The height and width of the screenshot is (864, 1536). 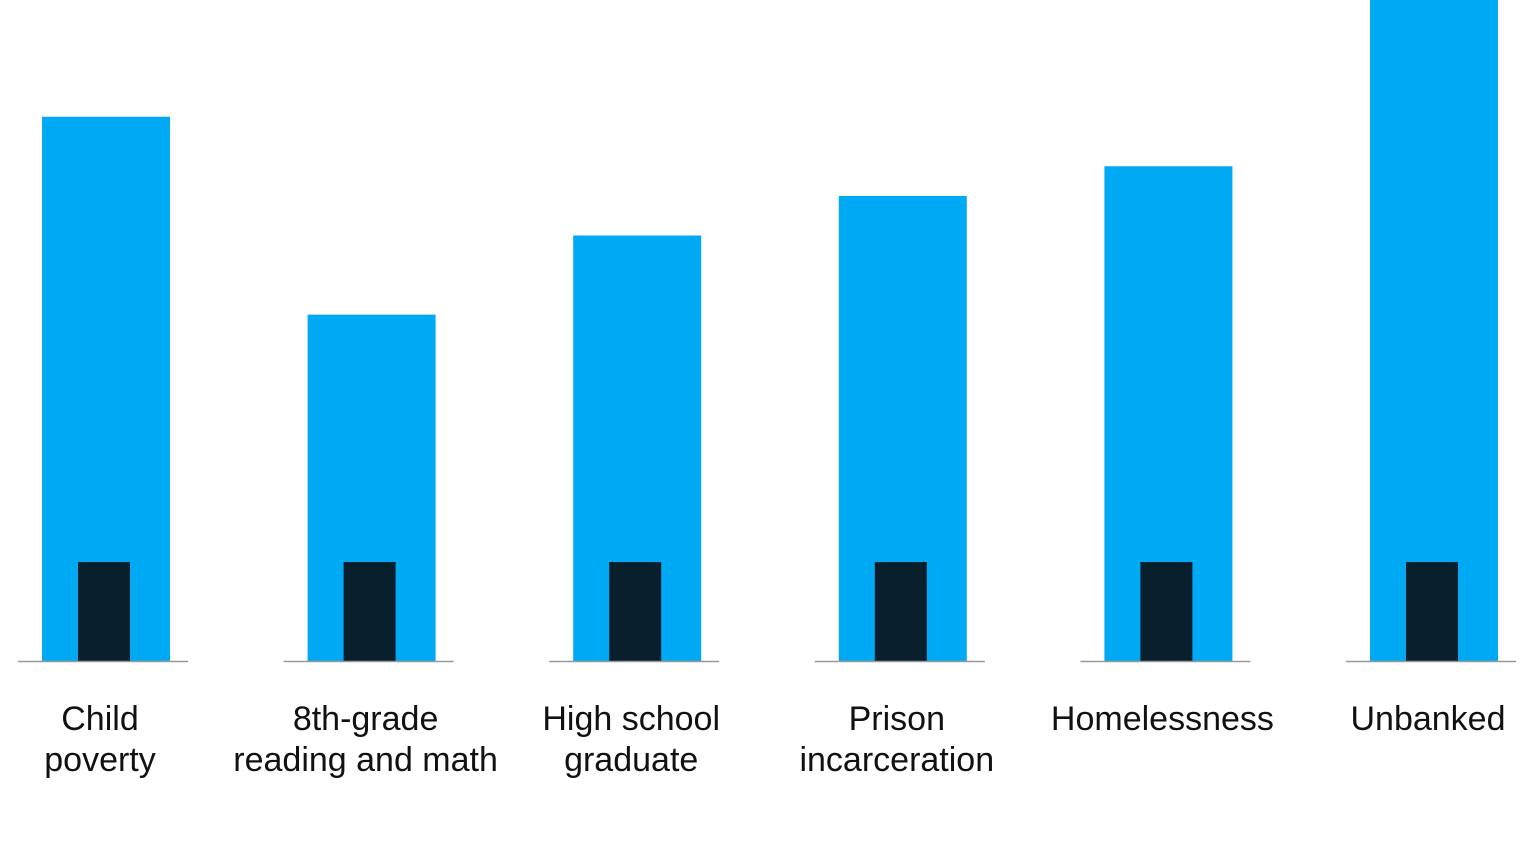 I want to click on category-label: High school graduate, so click(x=631, y=739).